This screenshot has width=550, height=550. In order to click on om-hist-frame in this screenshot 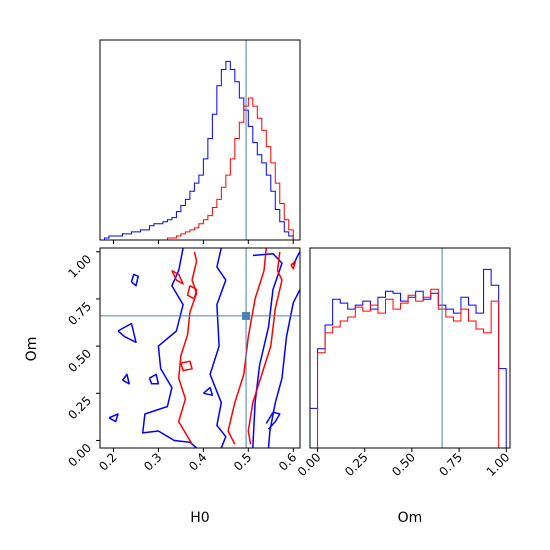, I will do `click(410, 348)`.